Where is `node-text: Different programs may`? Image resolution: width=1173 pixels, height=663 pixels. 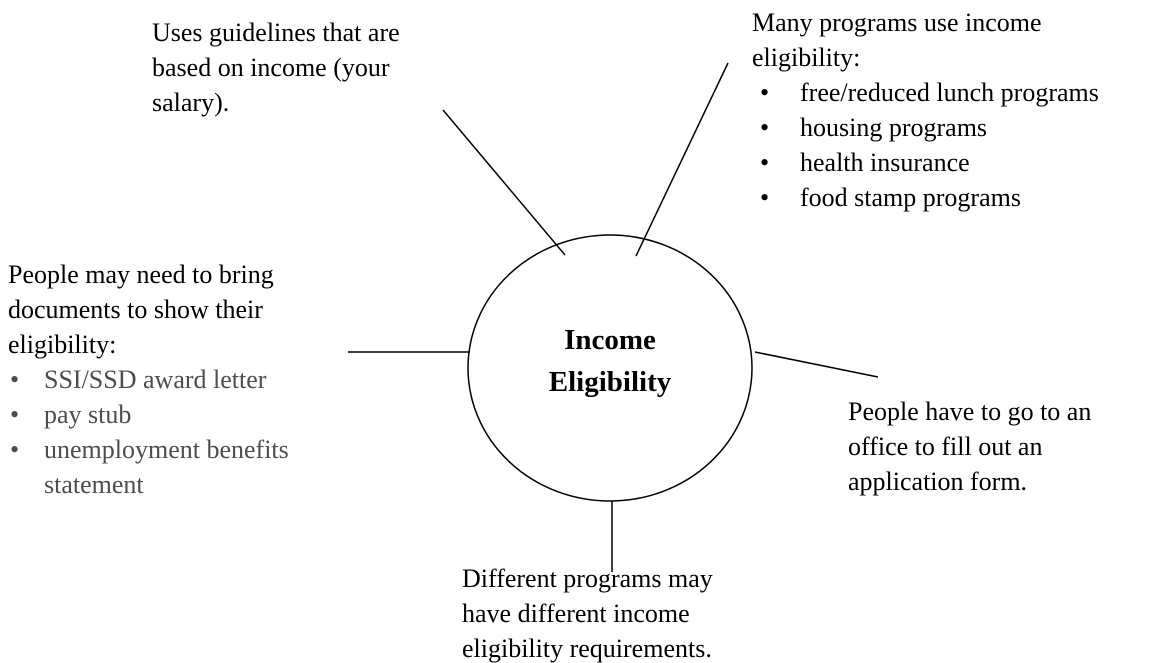
node-text: Different programs may is located at coordinates (587, 578).